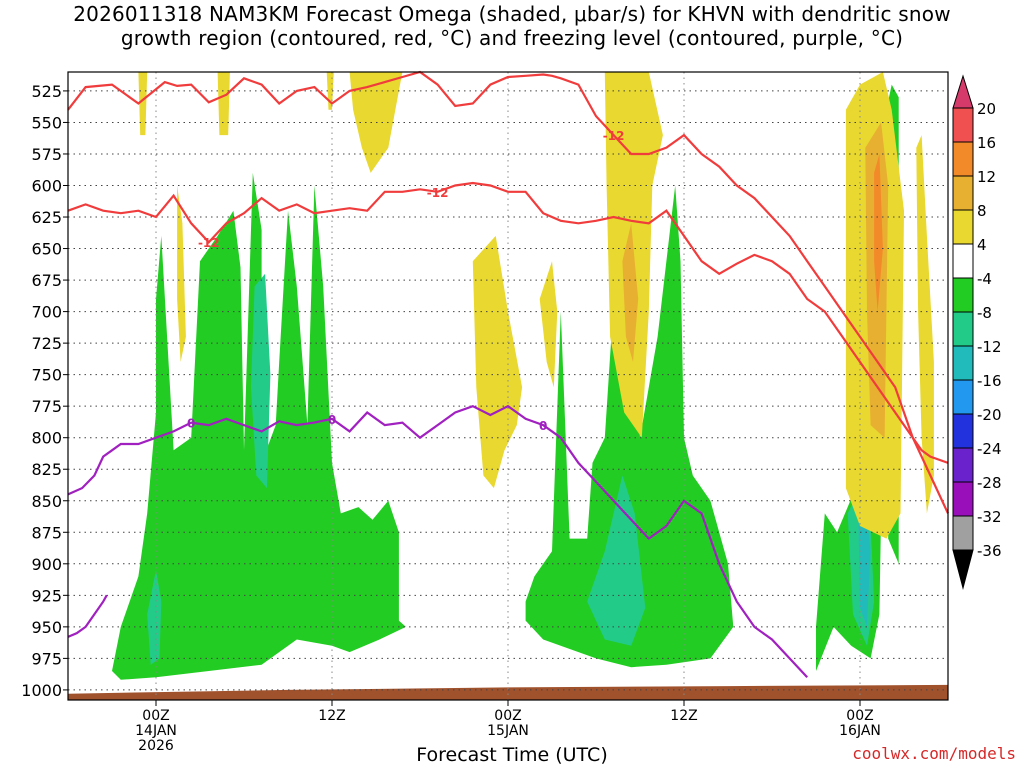 The image size is (1024, 768). I want to click on ytick-label-800: 800, so click(46, 438).